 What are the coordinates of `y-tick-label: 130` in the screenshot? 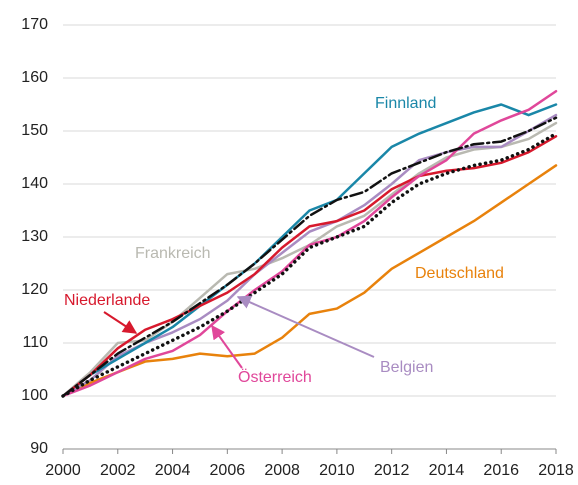 It's located at (34, 236).